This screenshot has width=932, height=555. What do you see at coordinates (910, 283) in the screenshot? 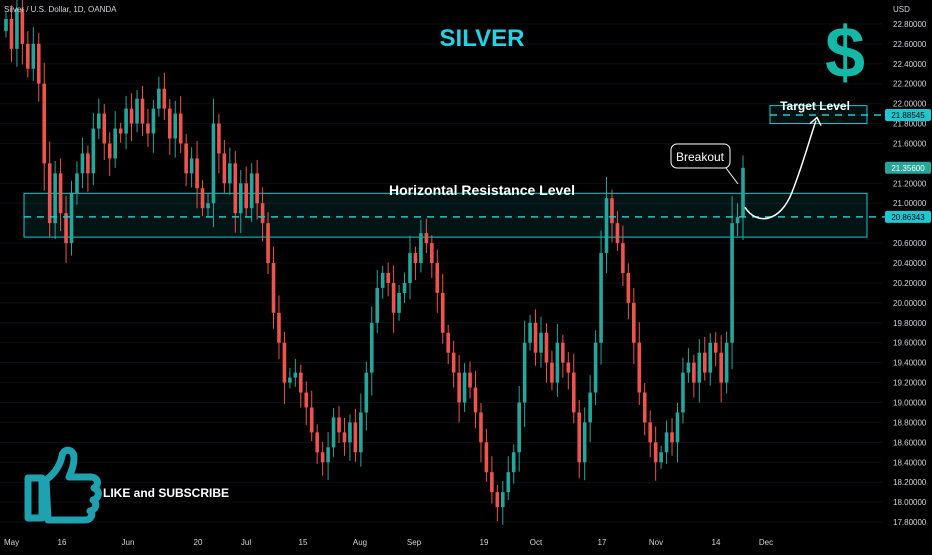
I see `y-tick-label: 20.20000` at bounding box center [910, 283].